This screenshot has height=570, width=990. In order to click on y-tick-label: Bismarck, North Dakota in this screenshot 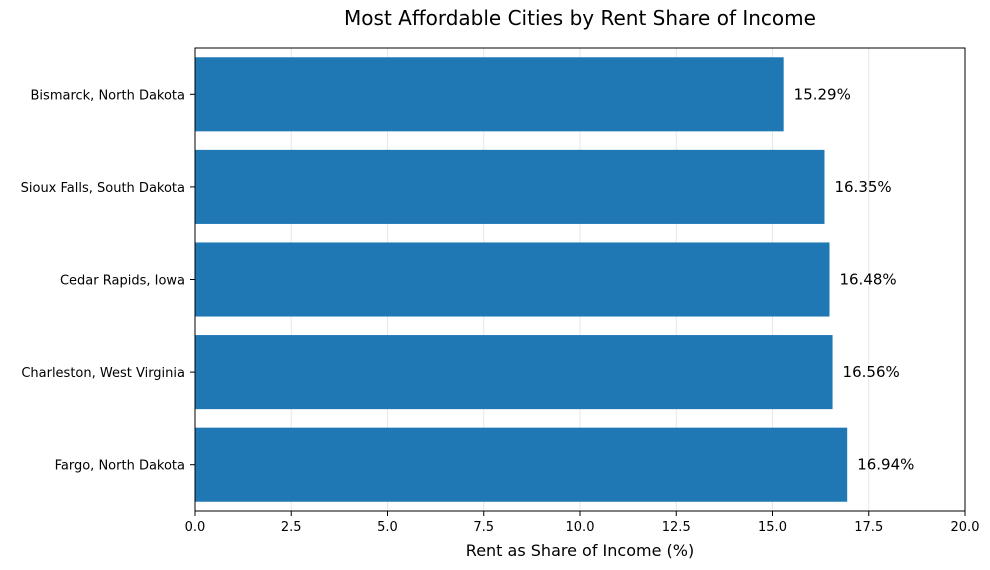, I will do `click(108, 95)`.